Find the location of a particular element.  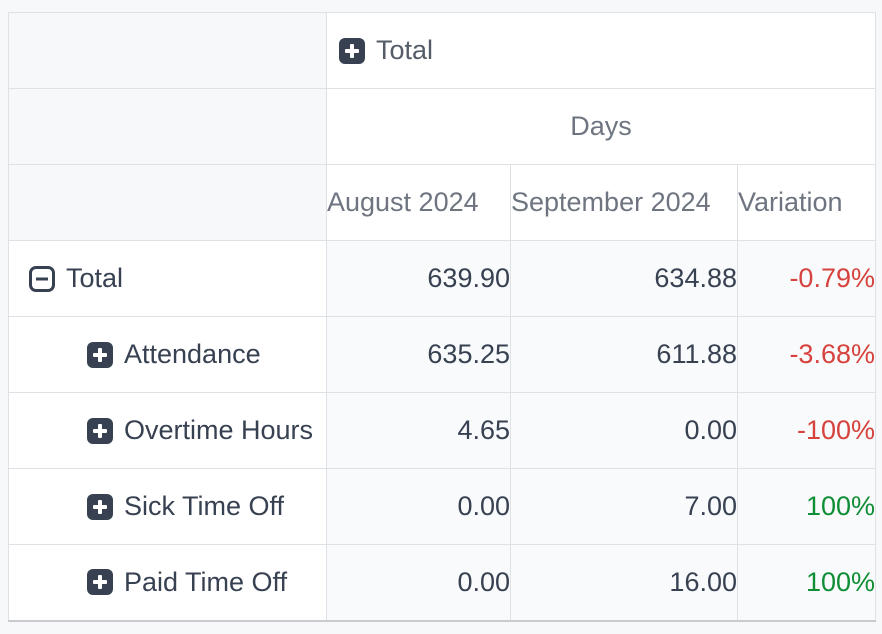

cell-value: 635.25 is located at coordinates (418, 354).